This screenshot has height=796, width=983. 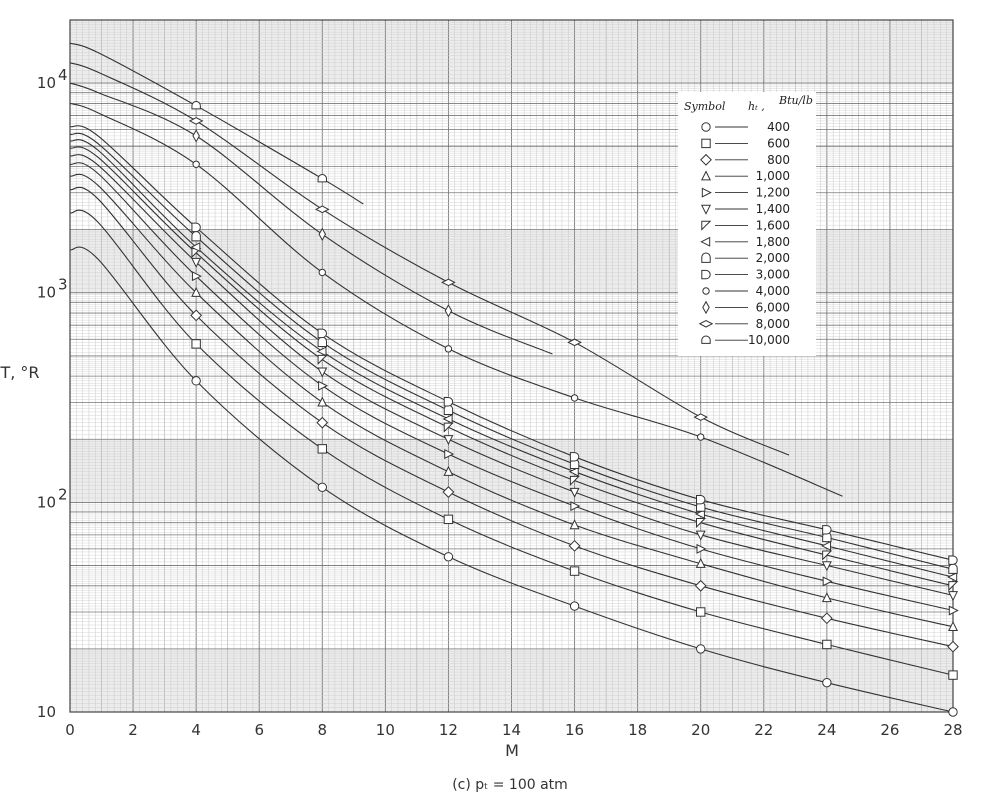 I want to click on legend-item: 2,000, so click(x=745, y=258).